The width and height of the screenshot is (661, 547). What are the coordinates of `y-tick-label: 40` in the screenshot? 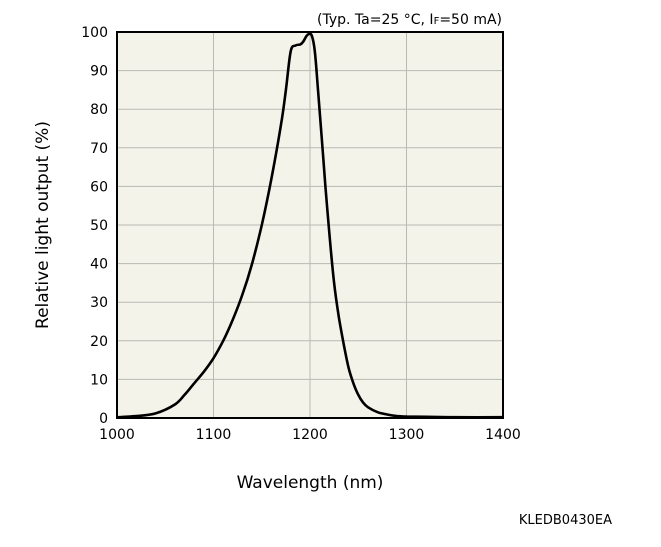 It's located at (99, 265).